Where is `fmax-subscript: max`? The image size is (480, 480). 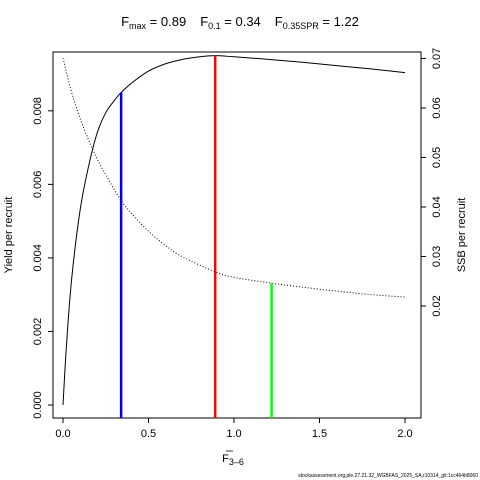 fmax-subscript: max is located at coordinates (138, 26).